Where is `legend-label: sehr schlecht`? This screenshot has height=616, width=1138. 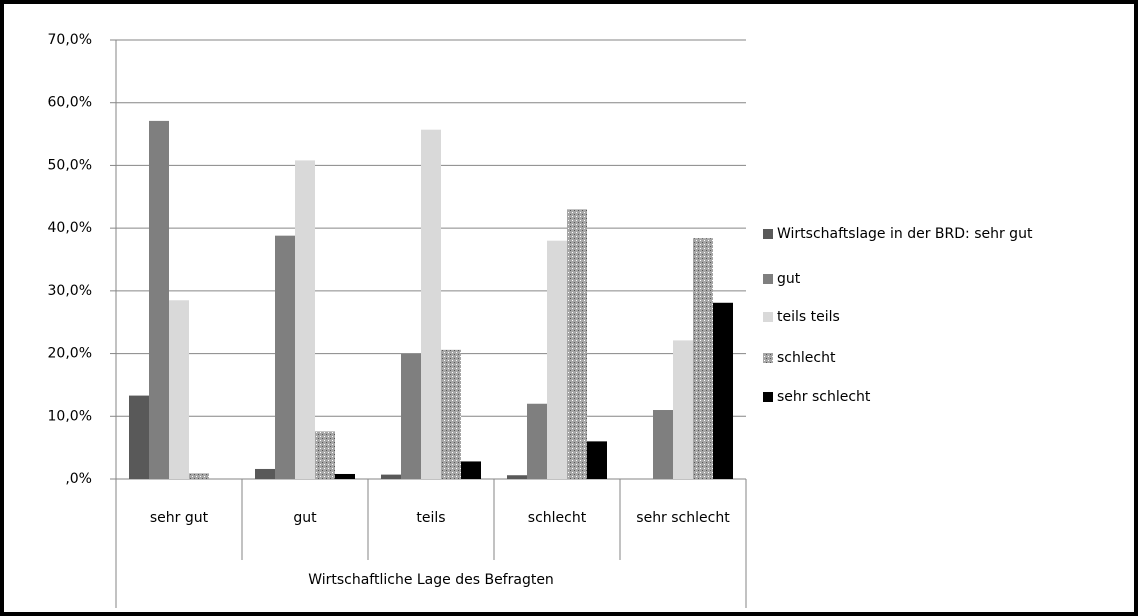
legend-label: sehr schlecht is located at coordinates (824, 397).